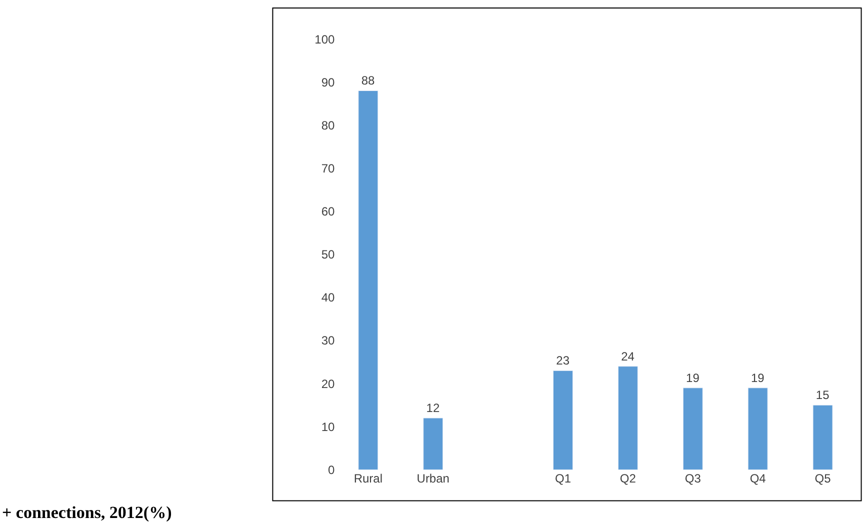 The width and height of the screenshot is (863, 531). Describe the element at coordinates (693, 479) in the screenshot. I see `x-tick-label: Q3` at that location.